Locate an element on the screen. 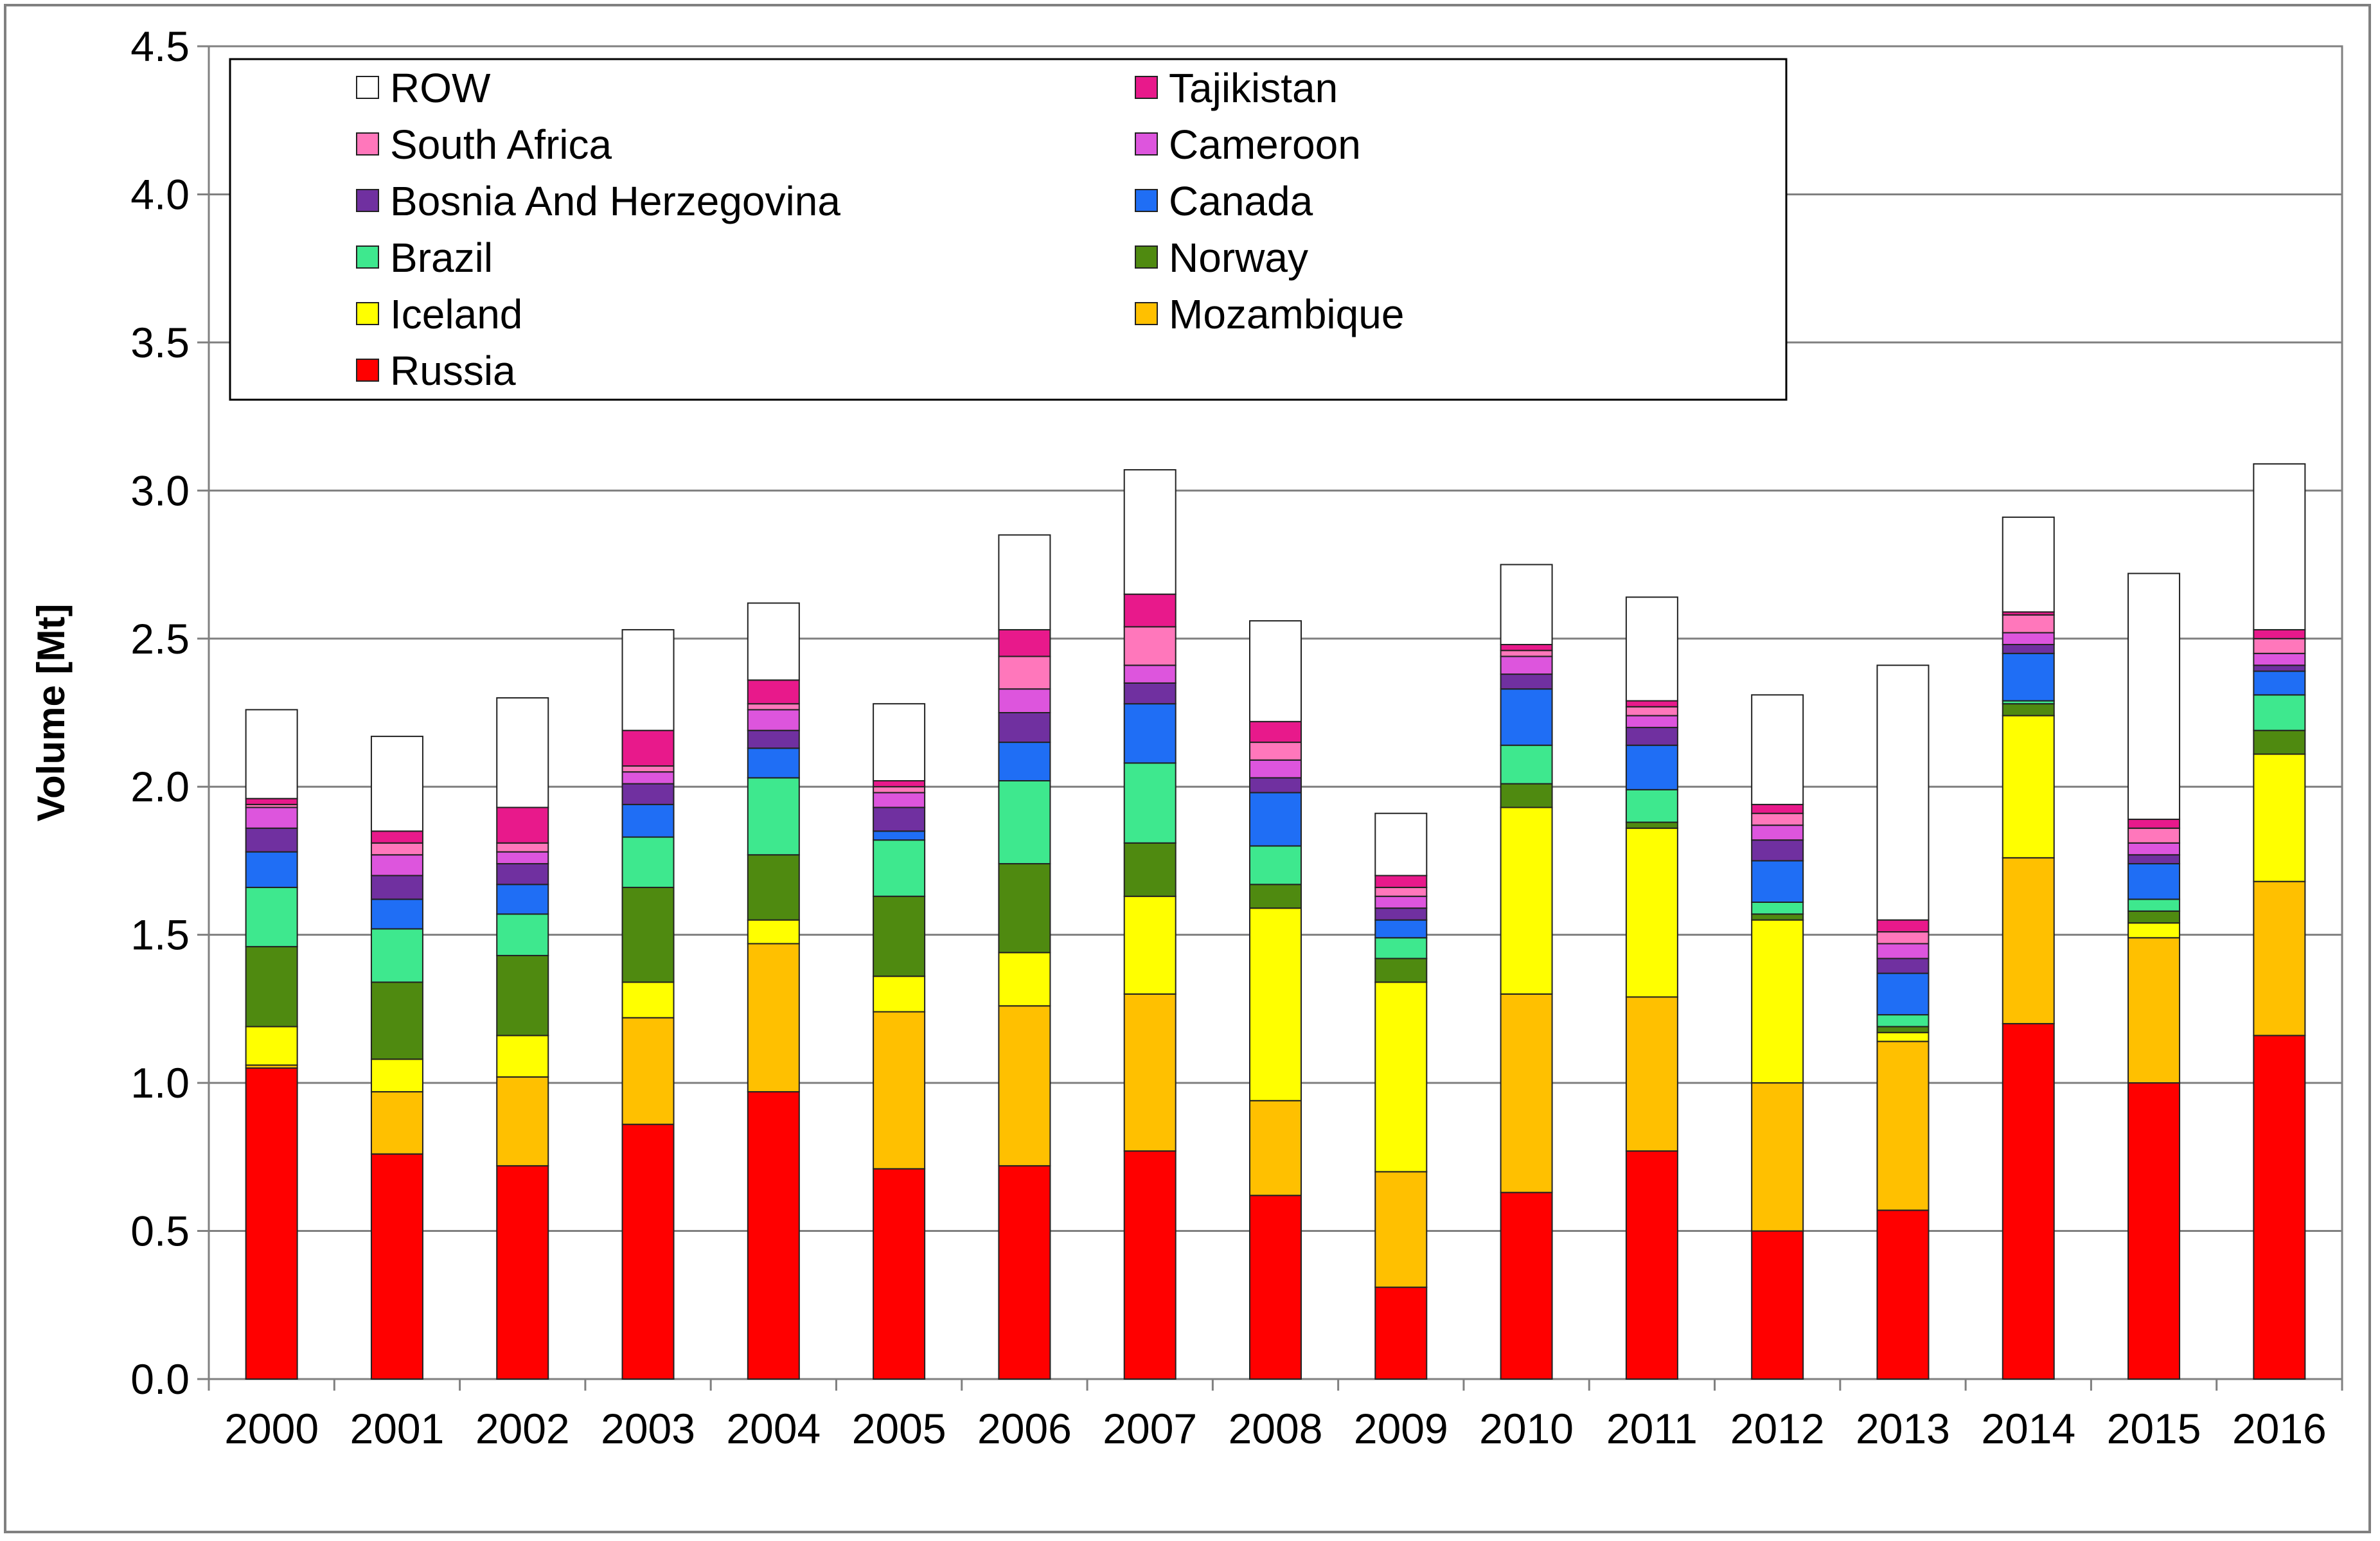 This screenshot has height=1541, width=2380. x-tick-label: 2013 is located at coordinates (1903, 1429).